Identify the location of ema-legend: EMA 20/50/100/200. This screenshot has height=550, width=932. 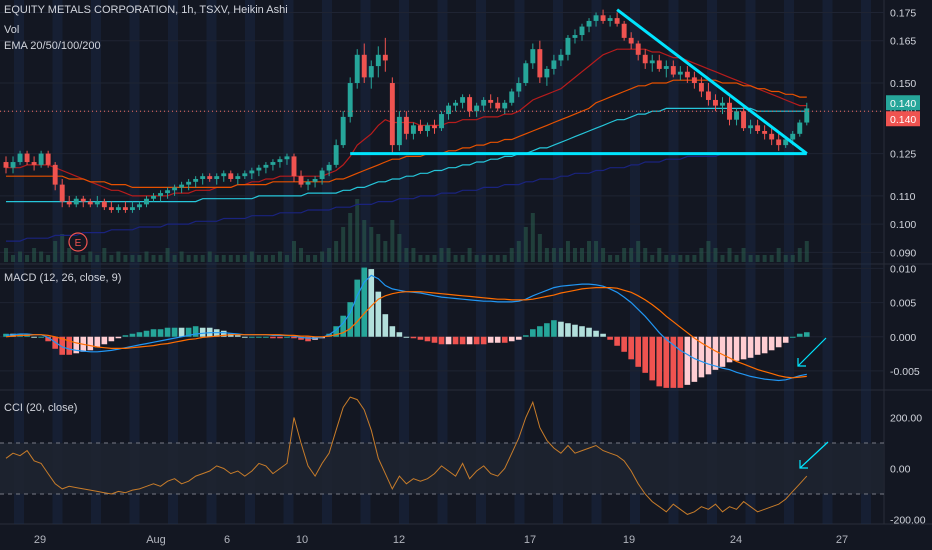
(52, 46).